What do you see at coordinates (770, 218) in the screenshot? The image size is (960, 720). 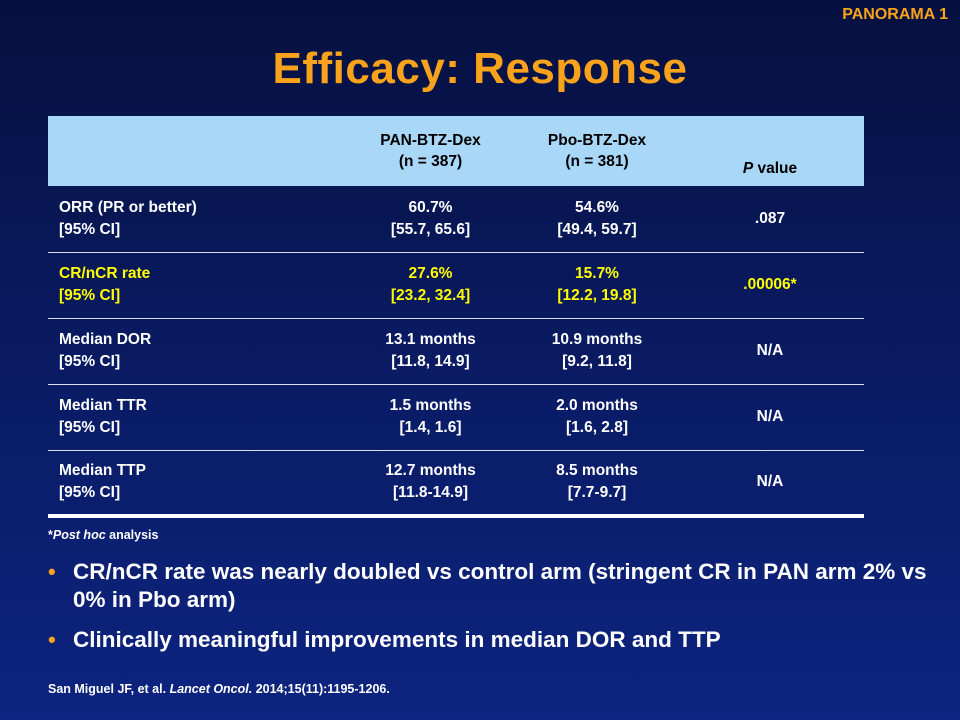 I see `p-value: .087` at bounding box center [770, 218].